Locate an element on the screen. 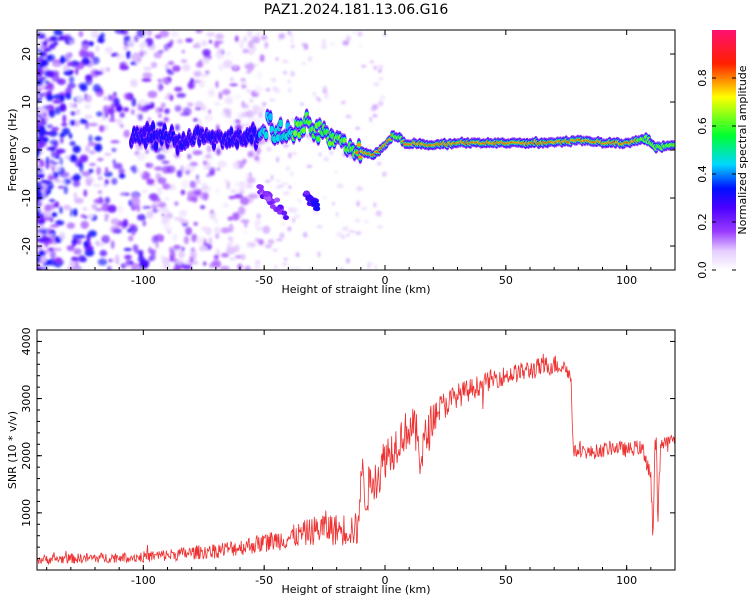 The image size is (750, 600). snr-x-tick-label: 0 is located at coordinates (385, 580).